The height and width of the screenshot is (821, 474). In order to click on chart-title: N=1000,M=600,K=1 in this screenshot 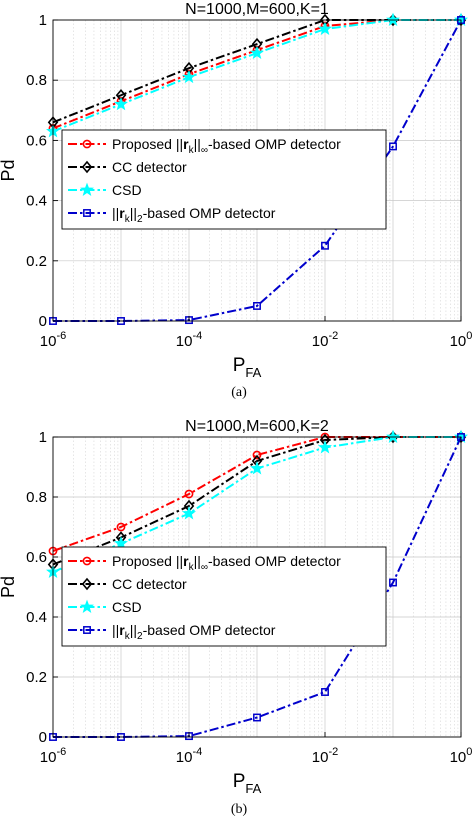, I will do `click(257, 9)`.